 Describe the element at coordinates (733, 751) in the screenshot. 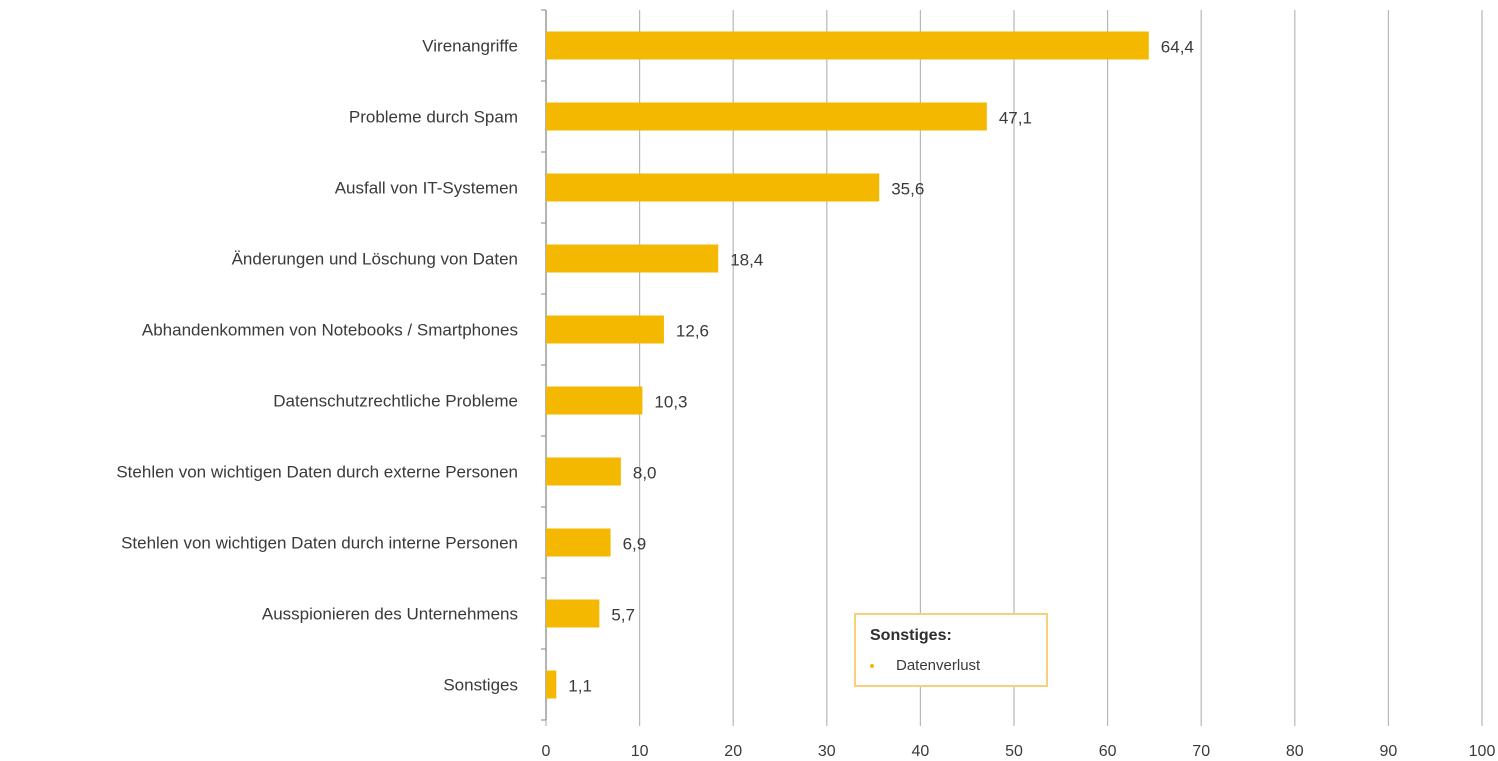

I see `x-tick-label: 20` at that location.